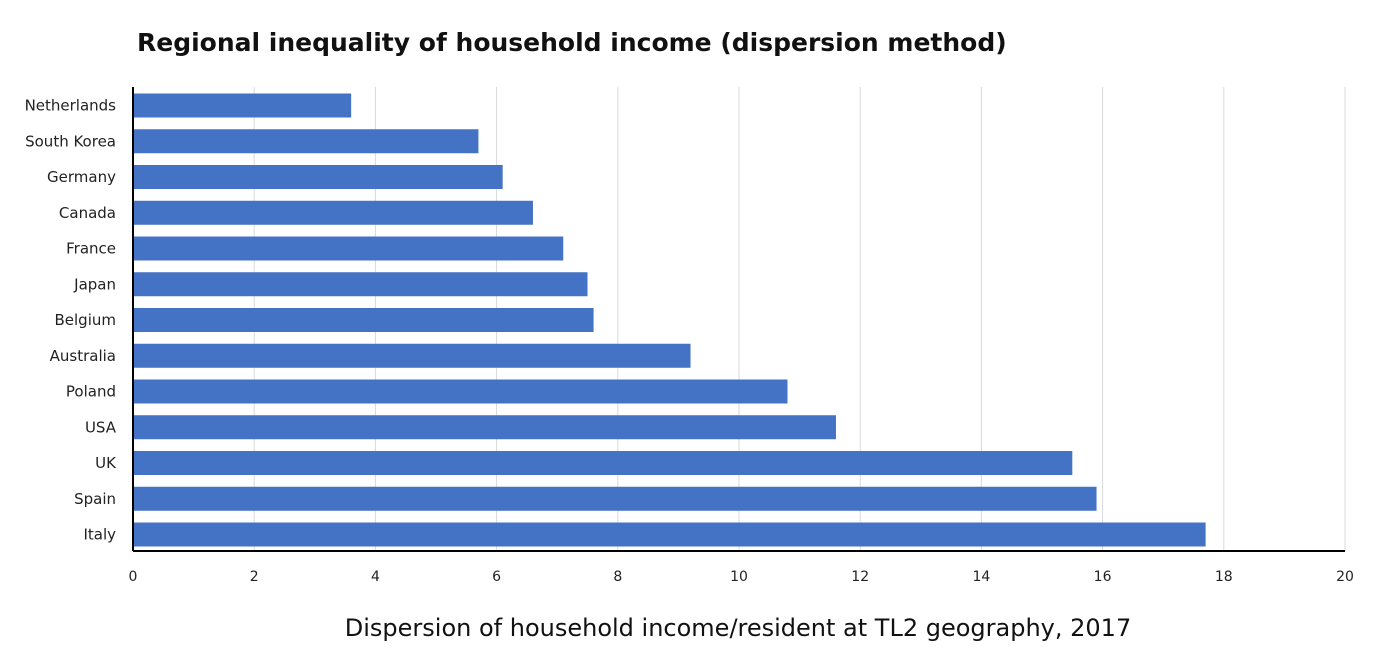 Image resolution: width=1392 pixels, height=668 pixels. What do you see at coordinates (318, 177) in the screenshot?
I see `bar-germany` at bounding box center [318, 177].